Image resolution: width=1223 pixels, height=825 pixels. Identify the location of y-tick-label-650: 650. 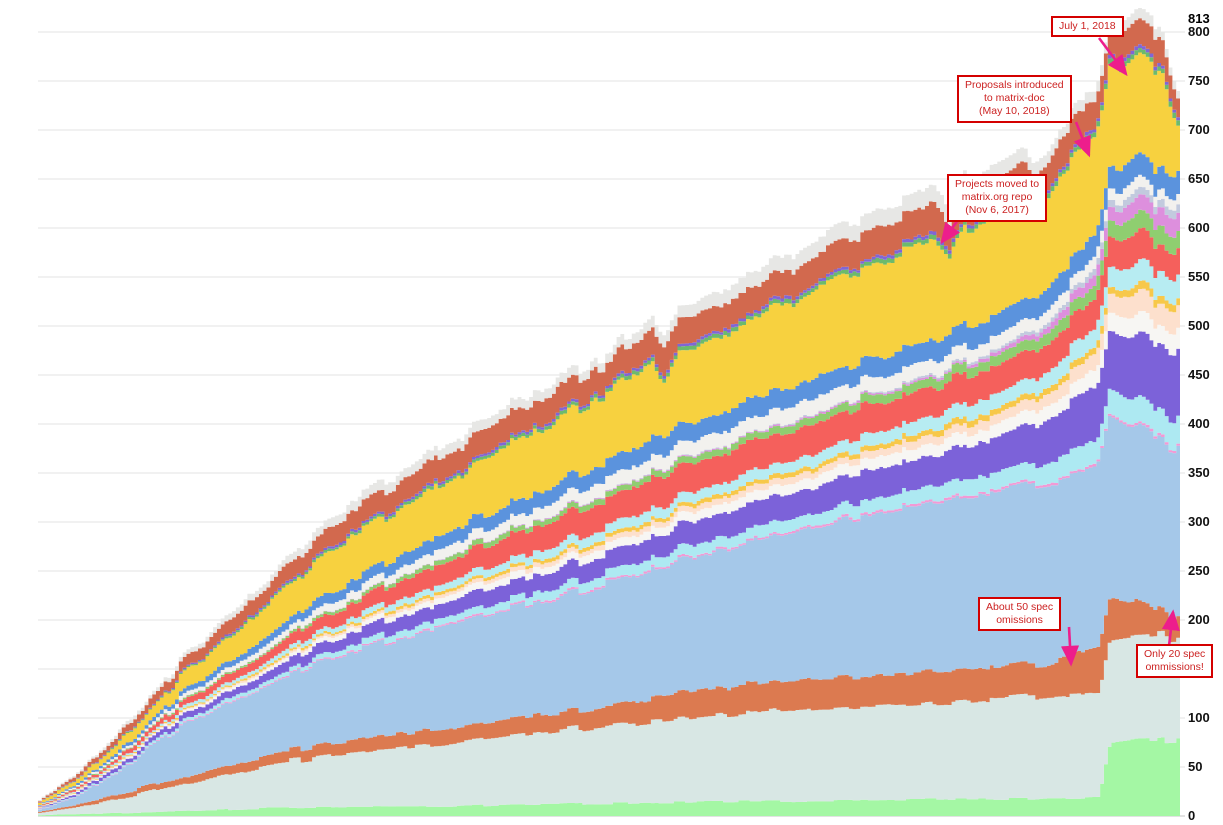
(1199, 178).